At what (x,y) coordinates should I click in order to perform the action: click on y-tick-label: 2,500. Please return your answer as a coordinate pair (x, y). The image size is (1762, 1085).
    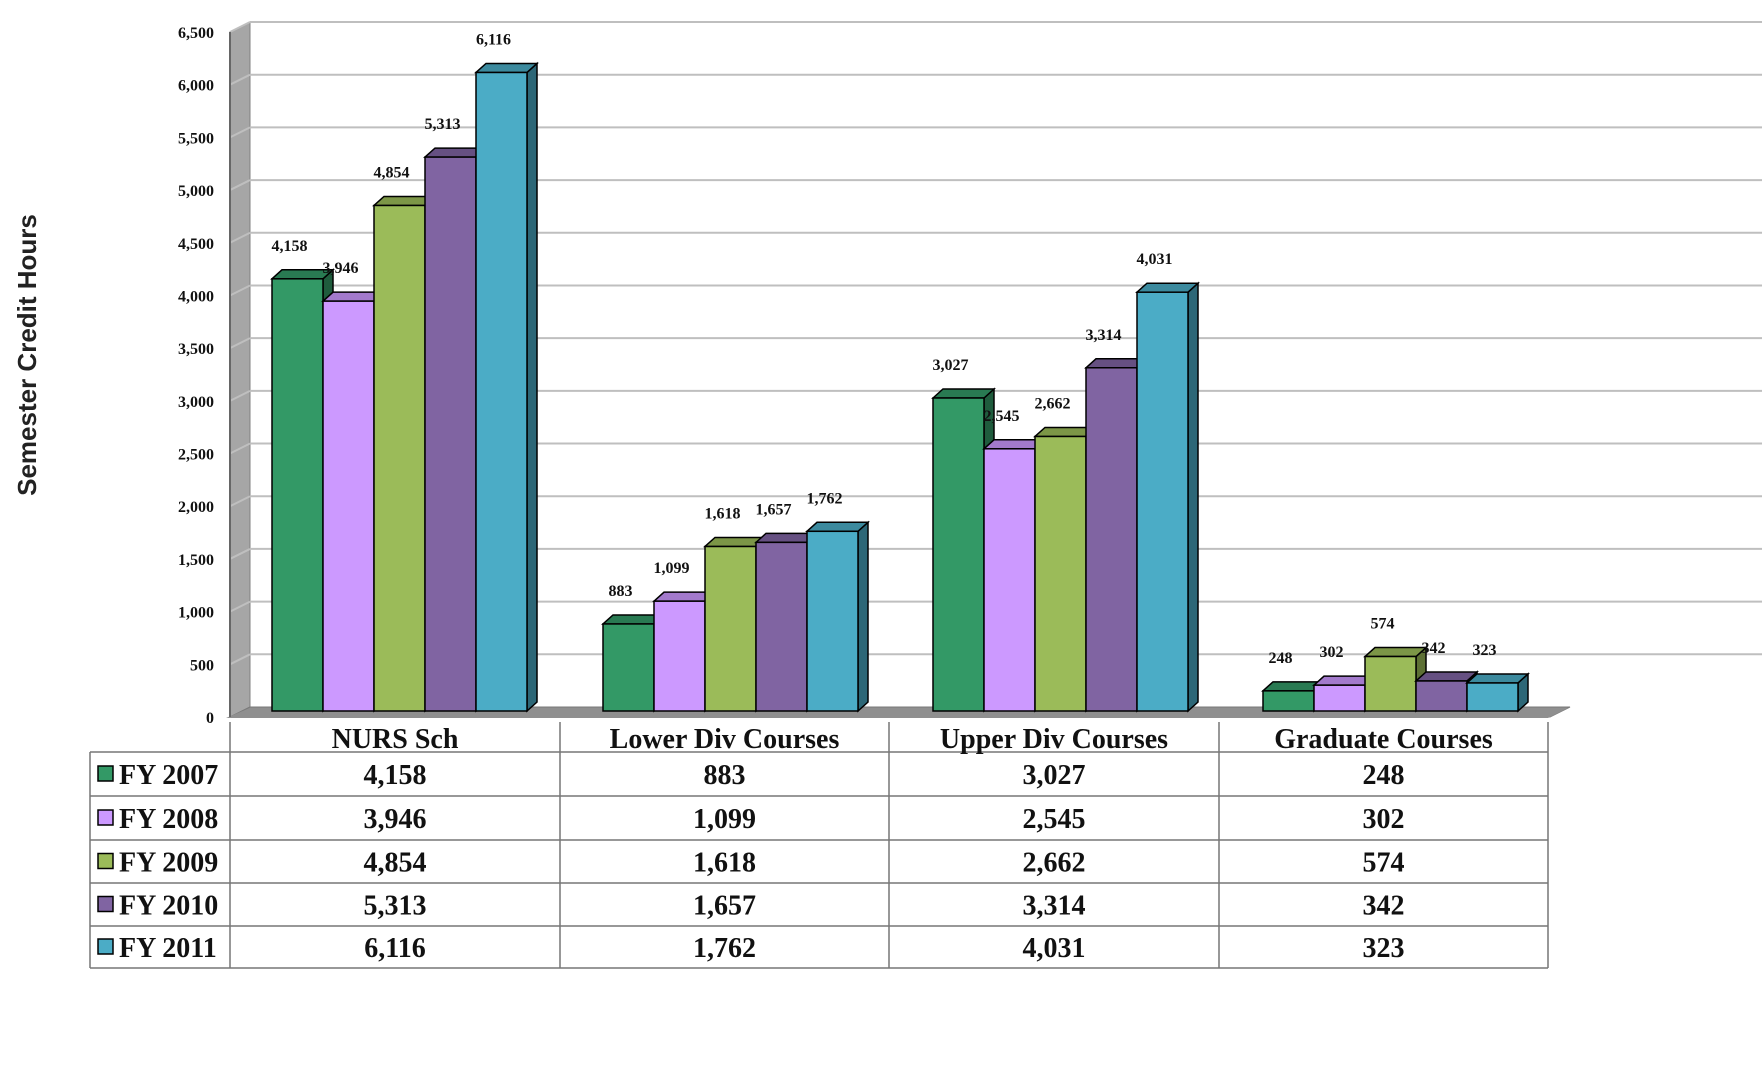
    Looking at the image, I should click on (196, 455).